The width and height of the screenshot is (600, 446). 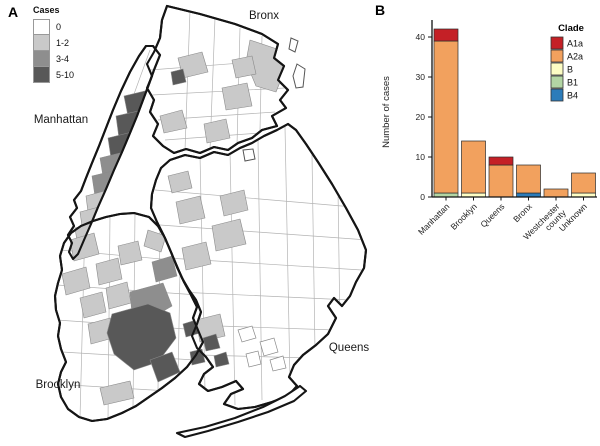 What do you see at coordinates (262, 348) in the screenshot?
I see `jamaica-bay-islands` at bounding box center [262, 348].